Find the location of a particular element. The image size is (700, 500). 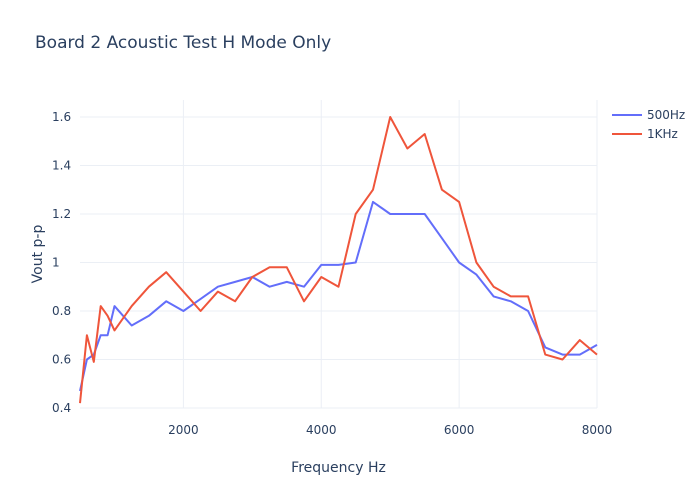

y-axis-ticks: 0.4 0.6 0.8 1 1.2 1.4 1.6 is located at coordinates (61, 262).